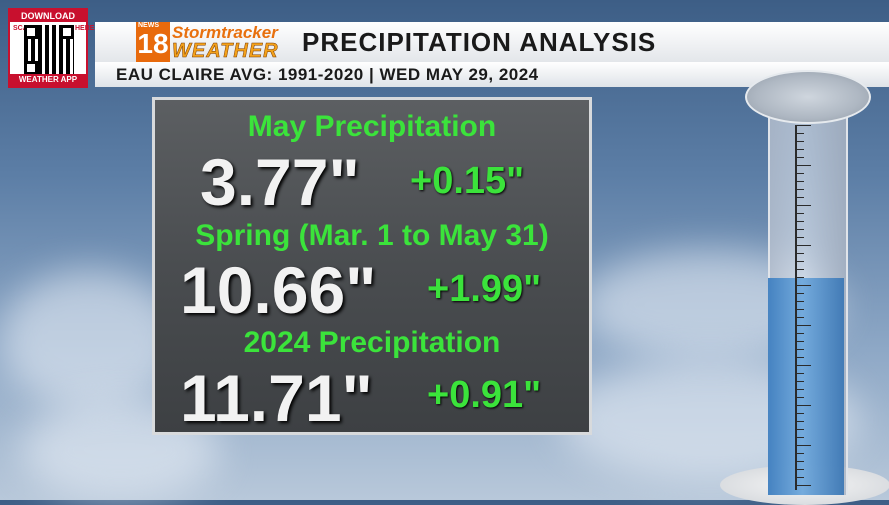  Describe the element at coordinates (808, 97) in the screenshot. I see `gauge-rim` at that location.